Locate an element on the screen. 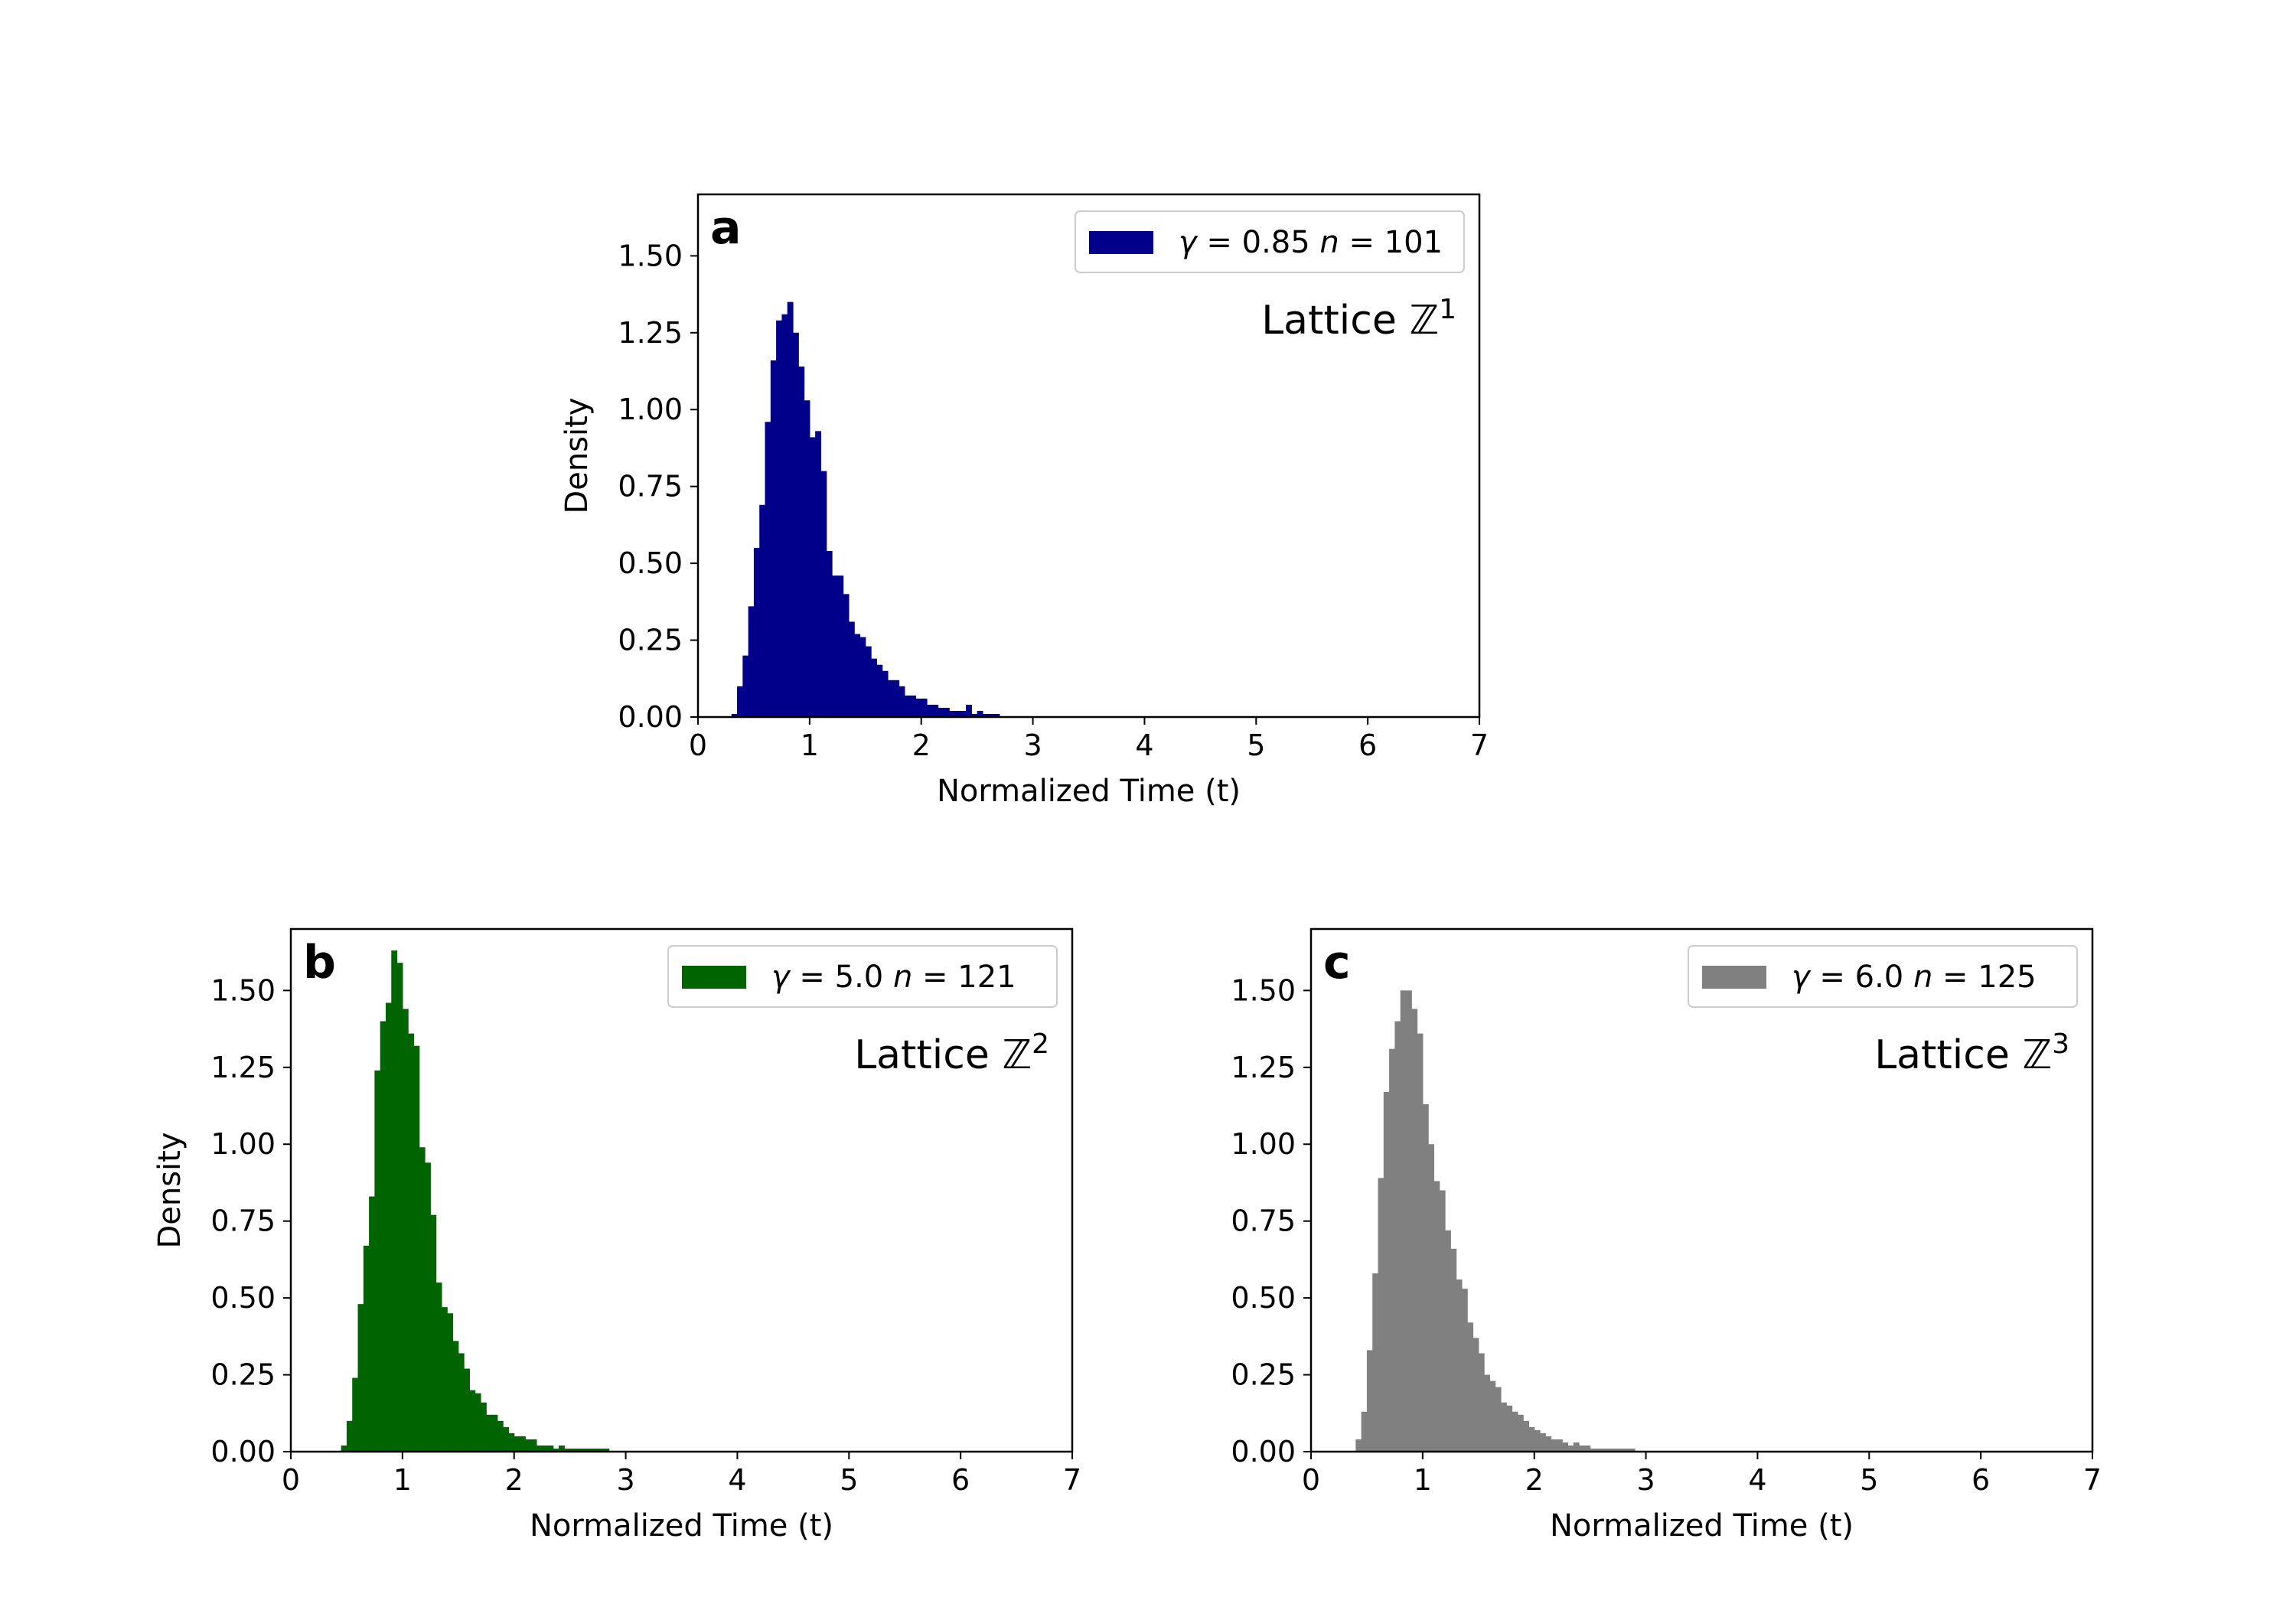 The image size is (2296, 1607). legend: γ = 6.0 n = 125 is located at coordinates (1883, 976).